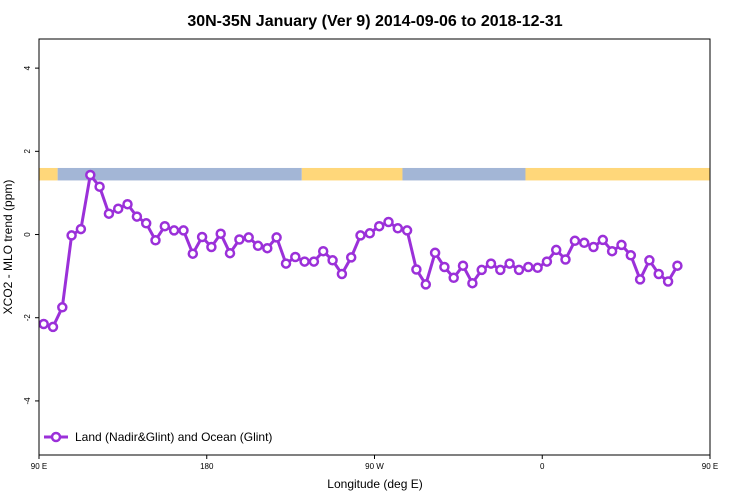 The width and height of the screenshot is (750, 500). Describe the element at coordinates (56, 437) in the screenshot. I see `legend-marker-sample` at that location.